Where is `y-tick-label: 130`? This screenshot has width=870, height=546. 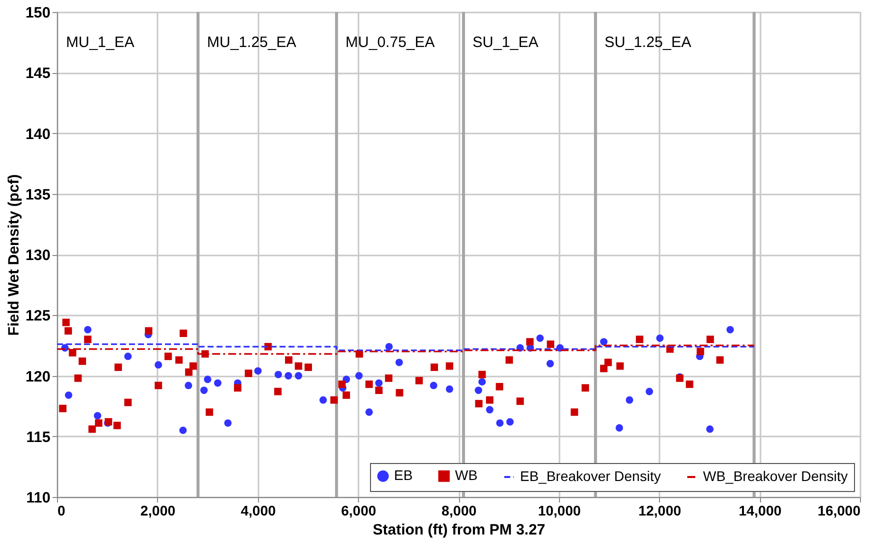
y-tick-label: 130 is located at coordinates (37, 255).